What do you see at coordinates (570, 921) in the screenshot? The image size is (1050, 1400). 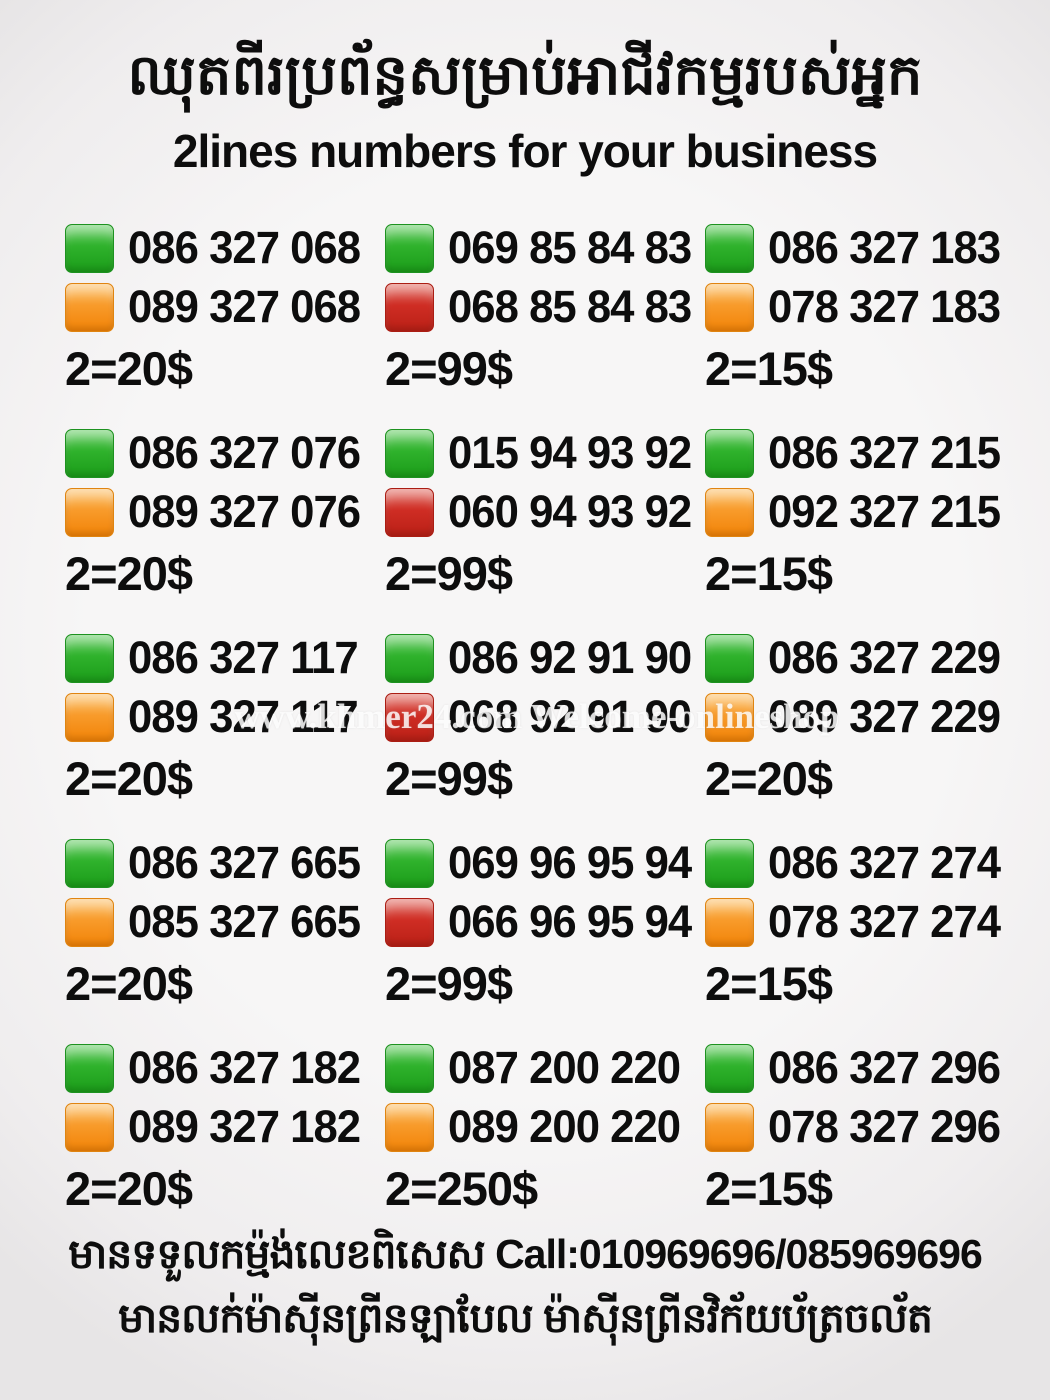 I see `phone-number: 066 96 95 94` at bounding box center [570, 921].